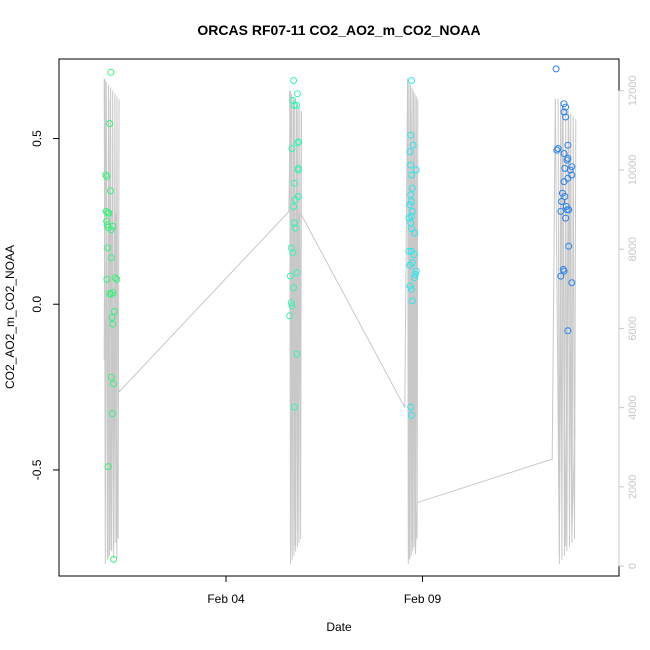 The width and height of the screenshot is (650, 650). Describe the element at coordinates (633, 90) in the screenshot. I see `right-tick-label-6: 12000` at that location.